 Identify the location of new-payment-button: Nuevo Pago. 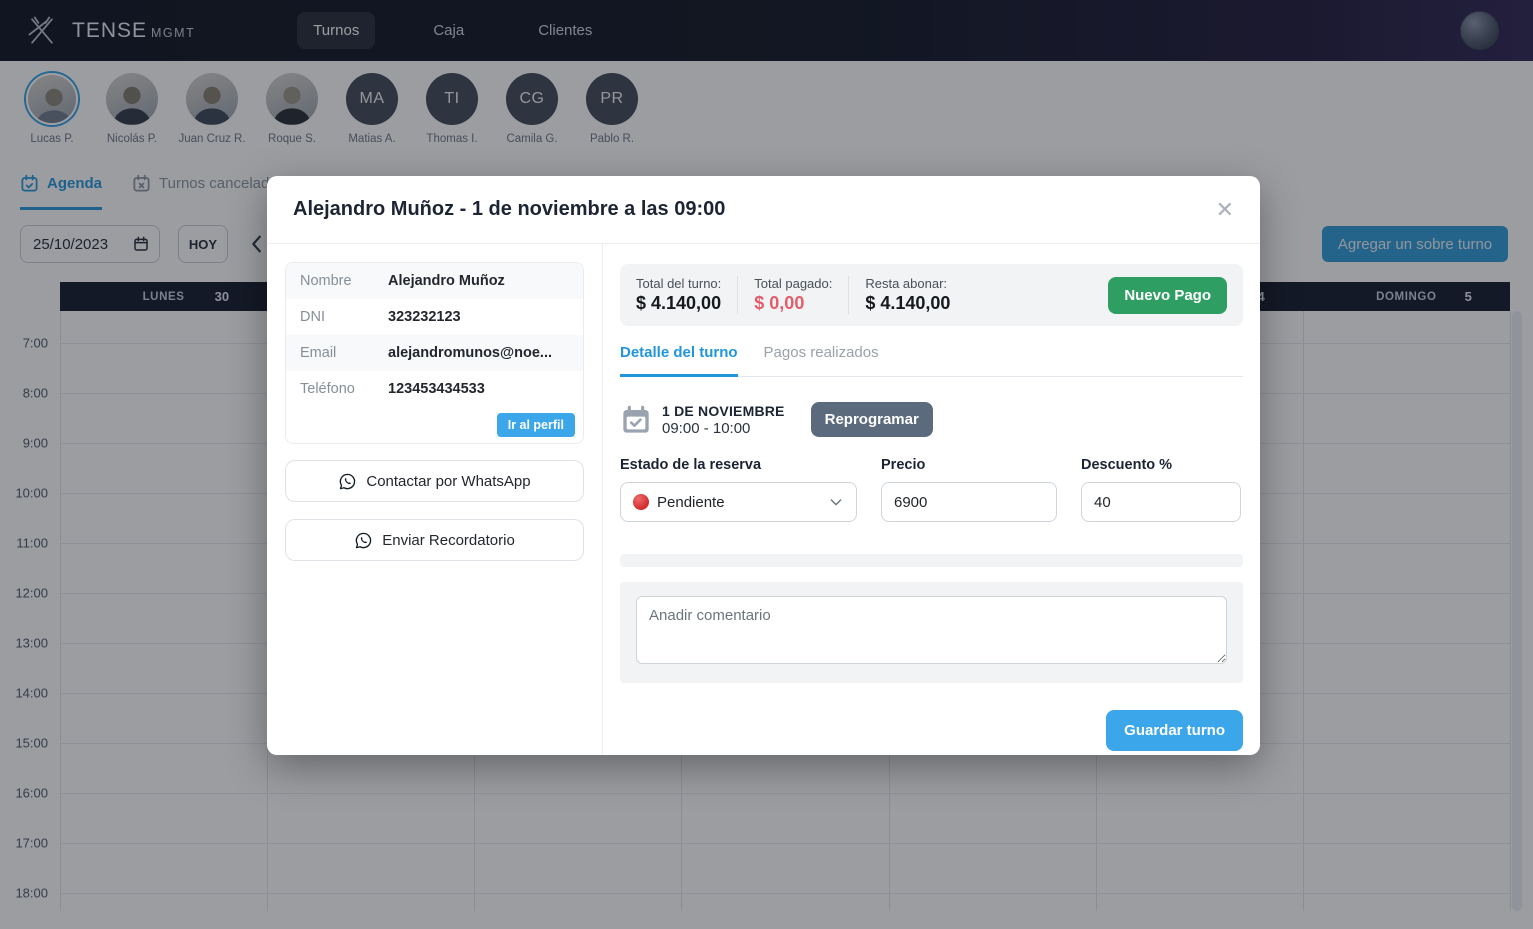
(1167, 295).